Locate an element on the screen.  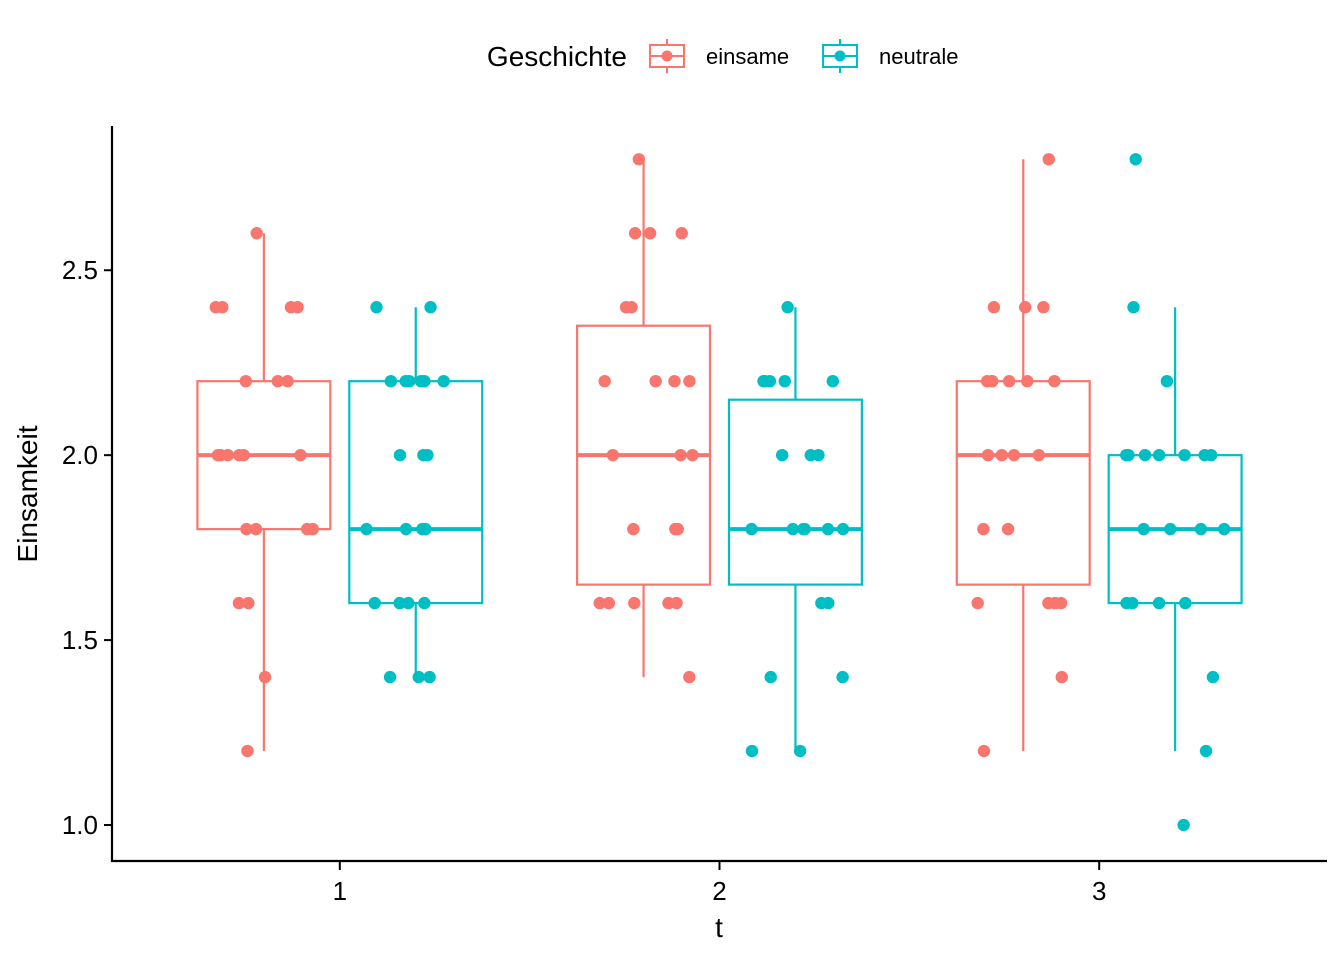
legend: Geschichte einsame neutrale is located at coordinates (723, 56).